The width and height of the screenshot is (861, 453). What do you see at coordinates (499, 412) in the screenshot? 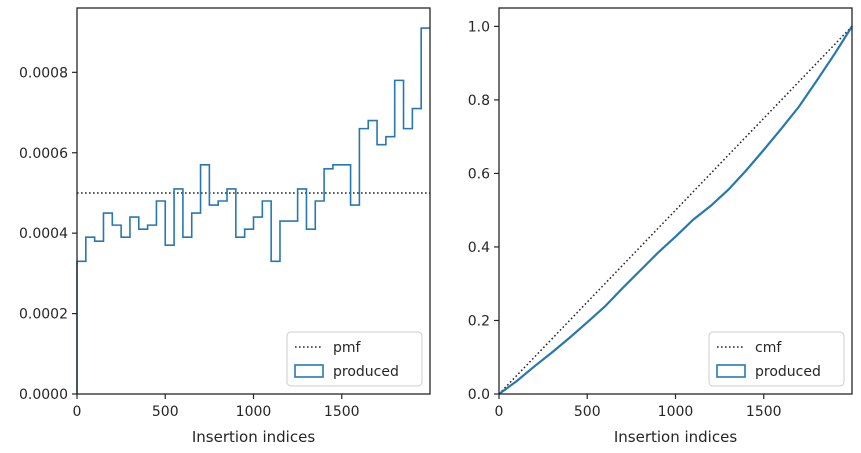
I see `cmf-x-tick-label: 0` at bounding box center [499, 412].